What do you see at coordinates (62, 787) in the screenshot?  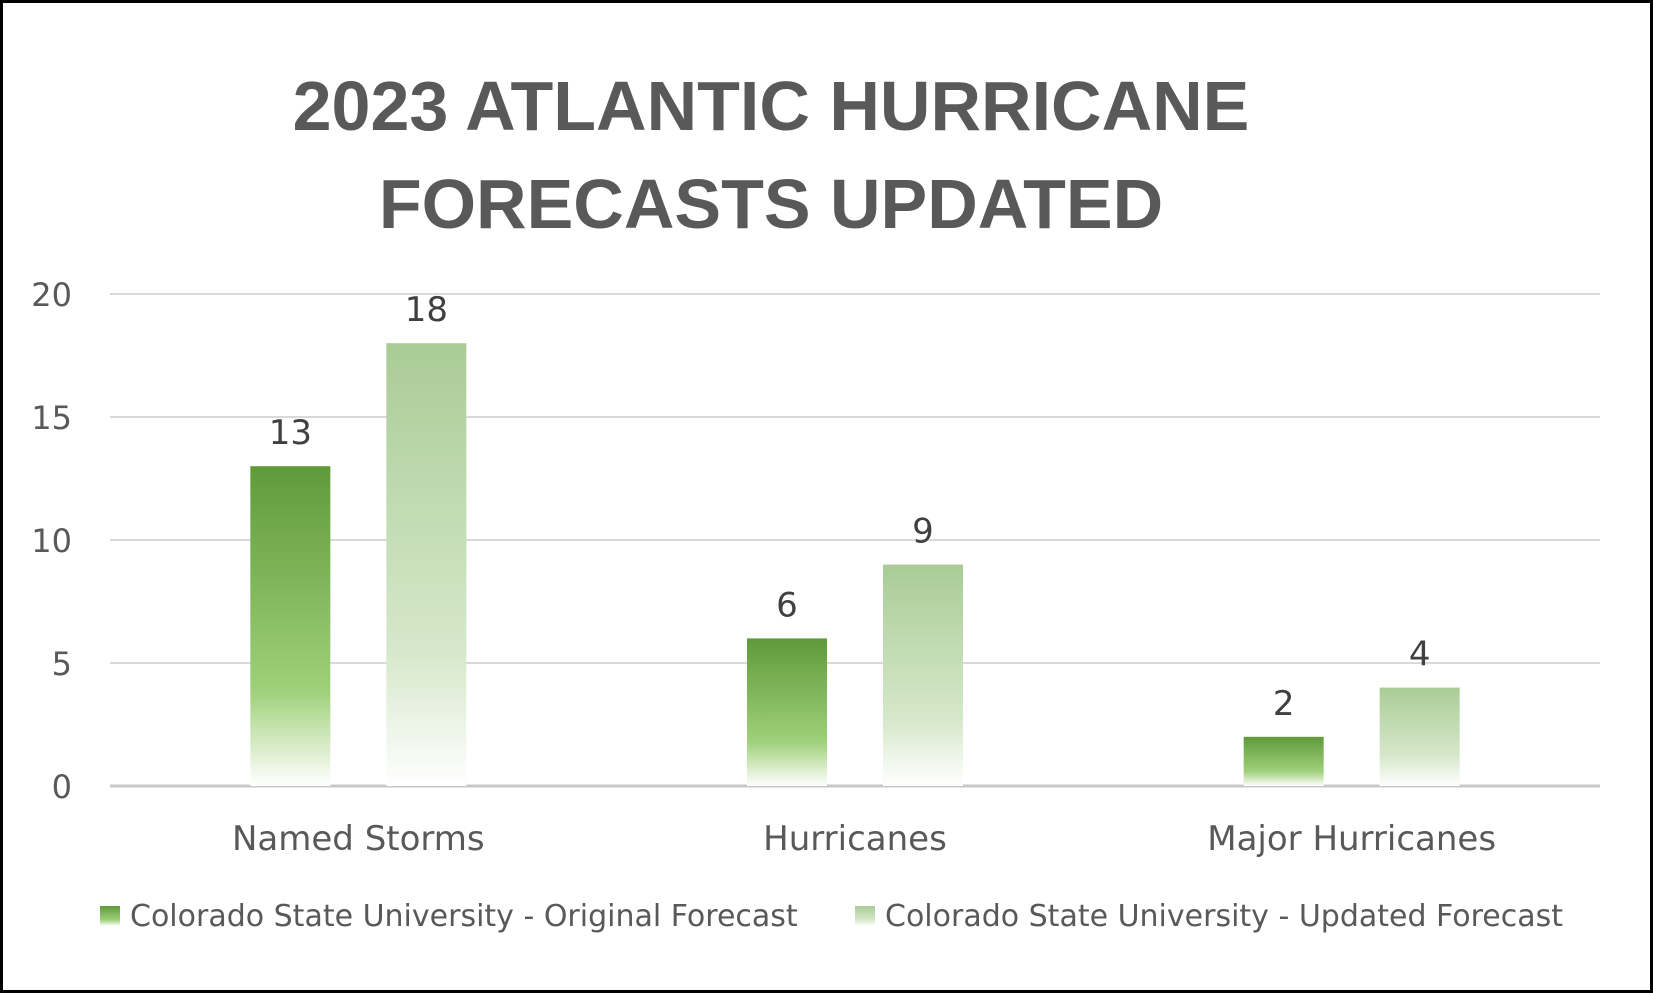 I see `y-tick-label: 0` at bounding box center [62, 787].